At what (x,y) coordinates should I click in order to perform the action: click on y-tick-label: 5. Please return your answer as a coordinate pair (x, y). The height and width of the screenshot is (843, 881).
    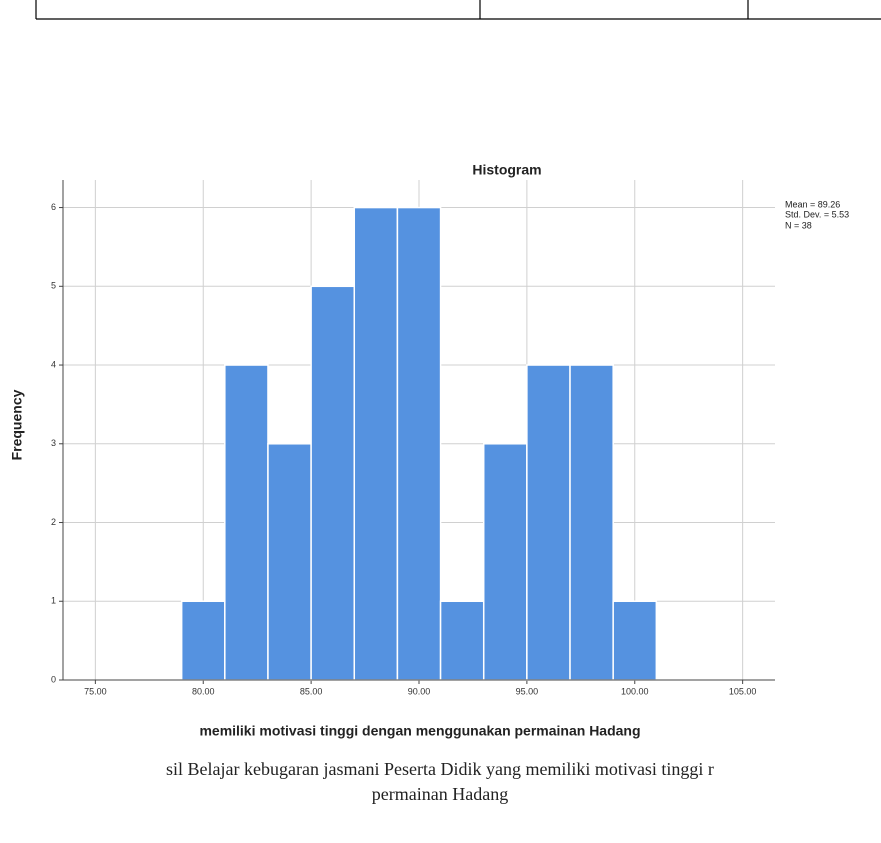
    Looking at the image, I should click on (53, 286).